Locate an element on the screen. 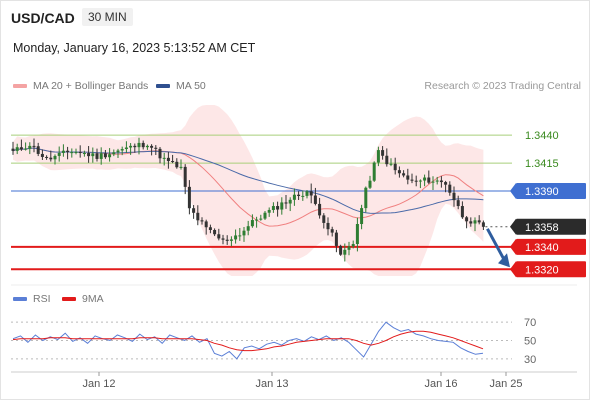  rsi-label: RSI is located at coordinates (42, 299).